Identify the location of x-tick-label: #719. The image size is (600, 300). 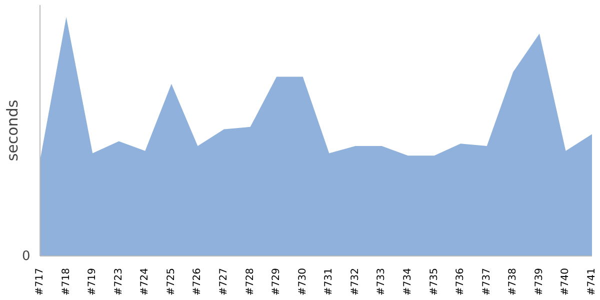
(92, 282).